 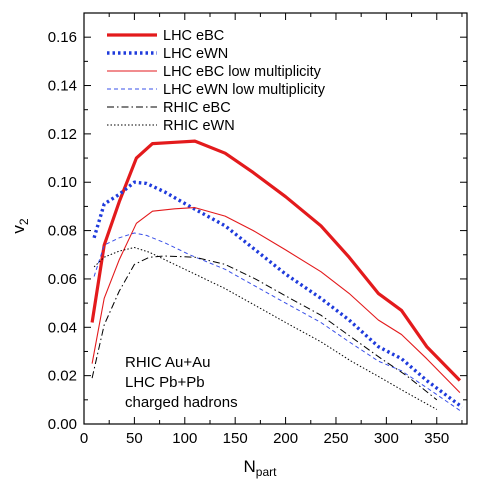 What do you see at coordinates (197, 108) in the screenshot?
I see `legend-label-rhic-ebc: RHIC eBC` at bounding box center [197, 108].